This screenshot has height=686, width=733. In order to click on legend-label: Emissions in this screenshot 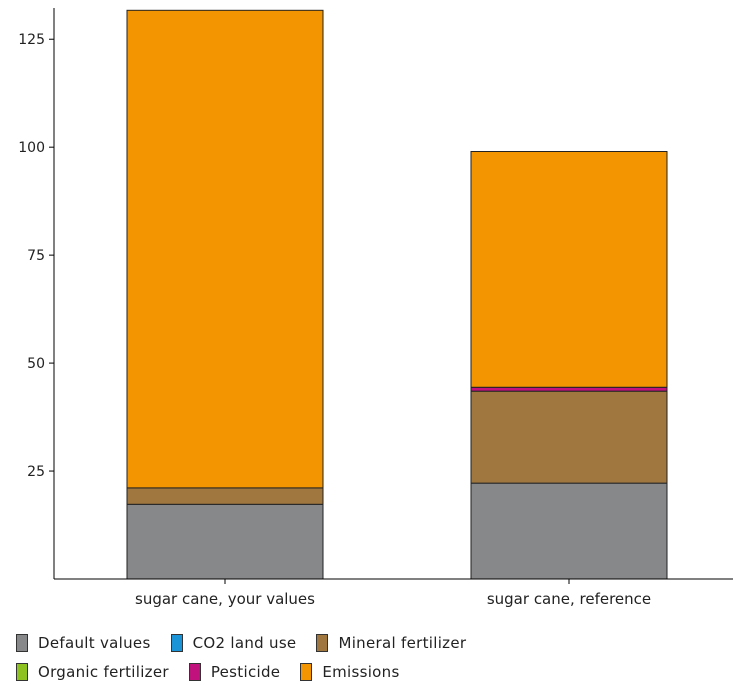, I will do `click(361, 671)`.